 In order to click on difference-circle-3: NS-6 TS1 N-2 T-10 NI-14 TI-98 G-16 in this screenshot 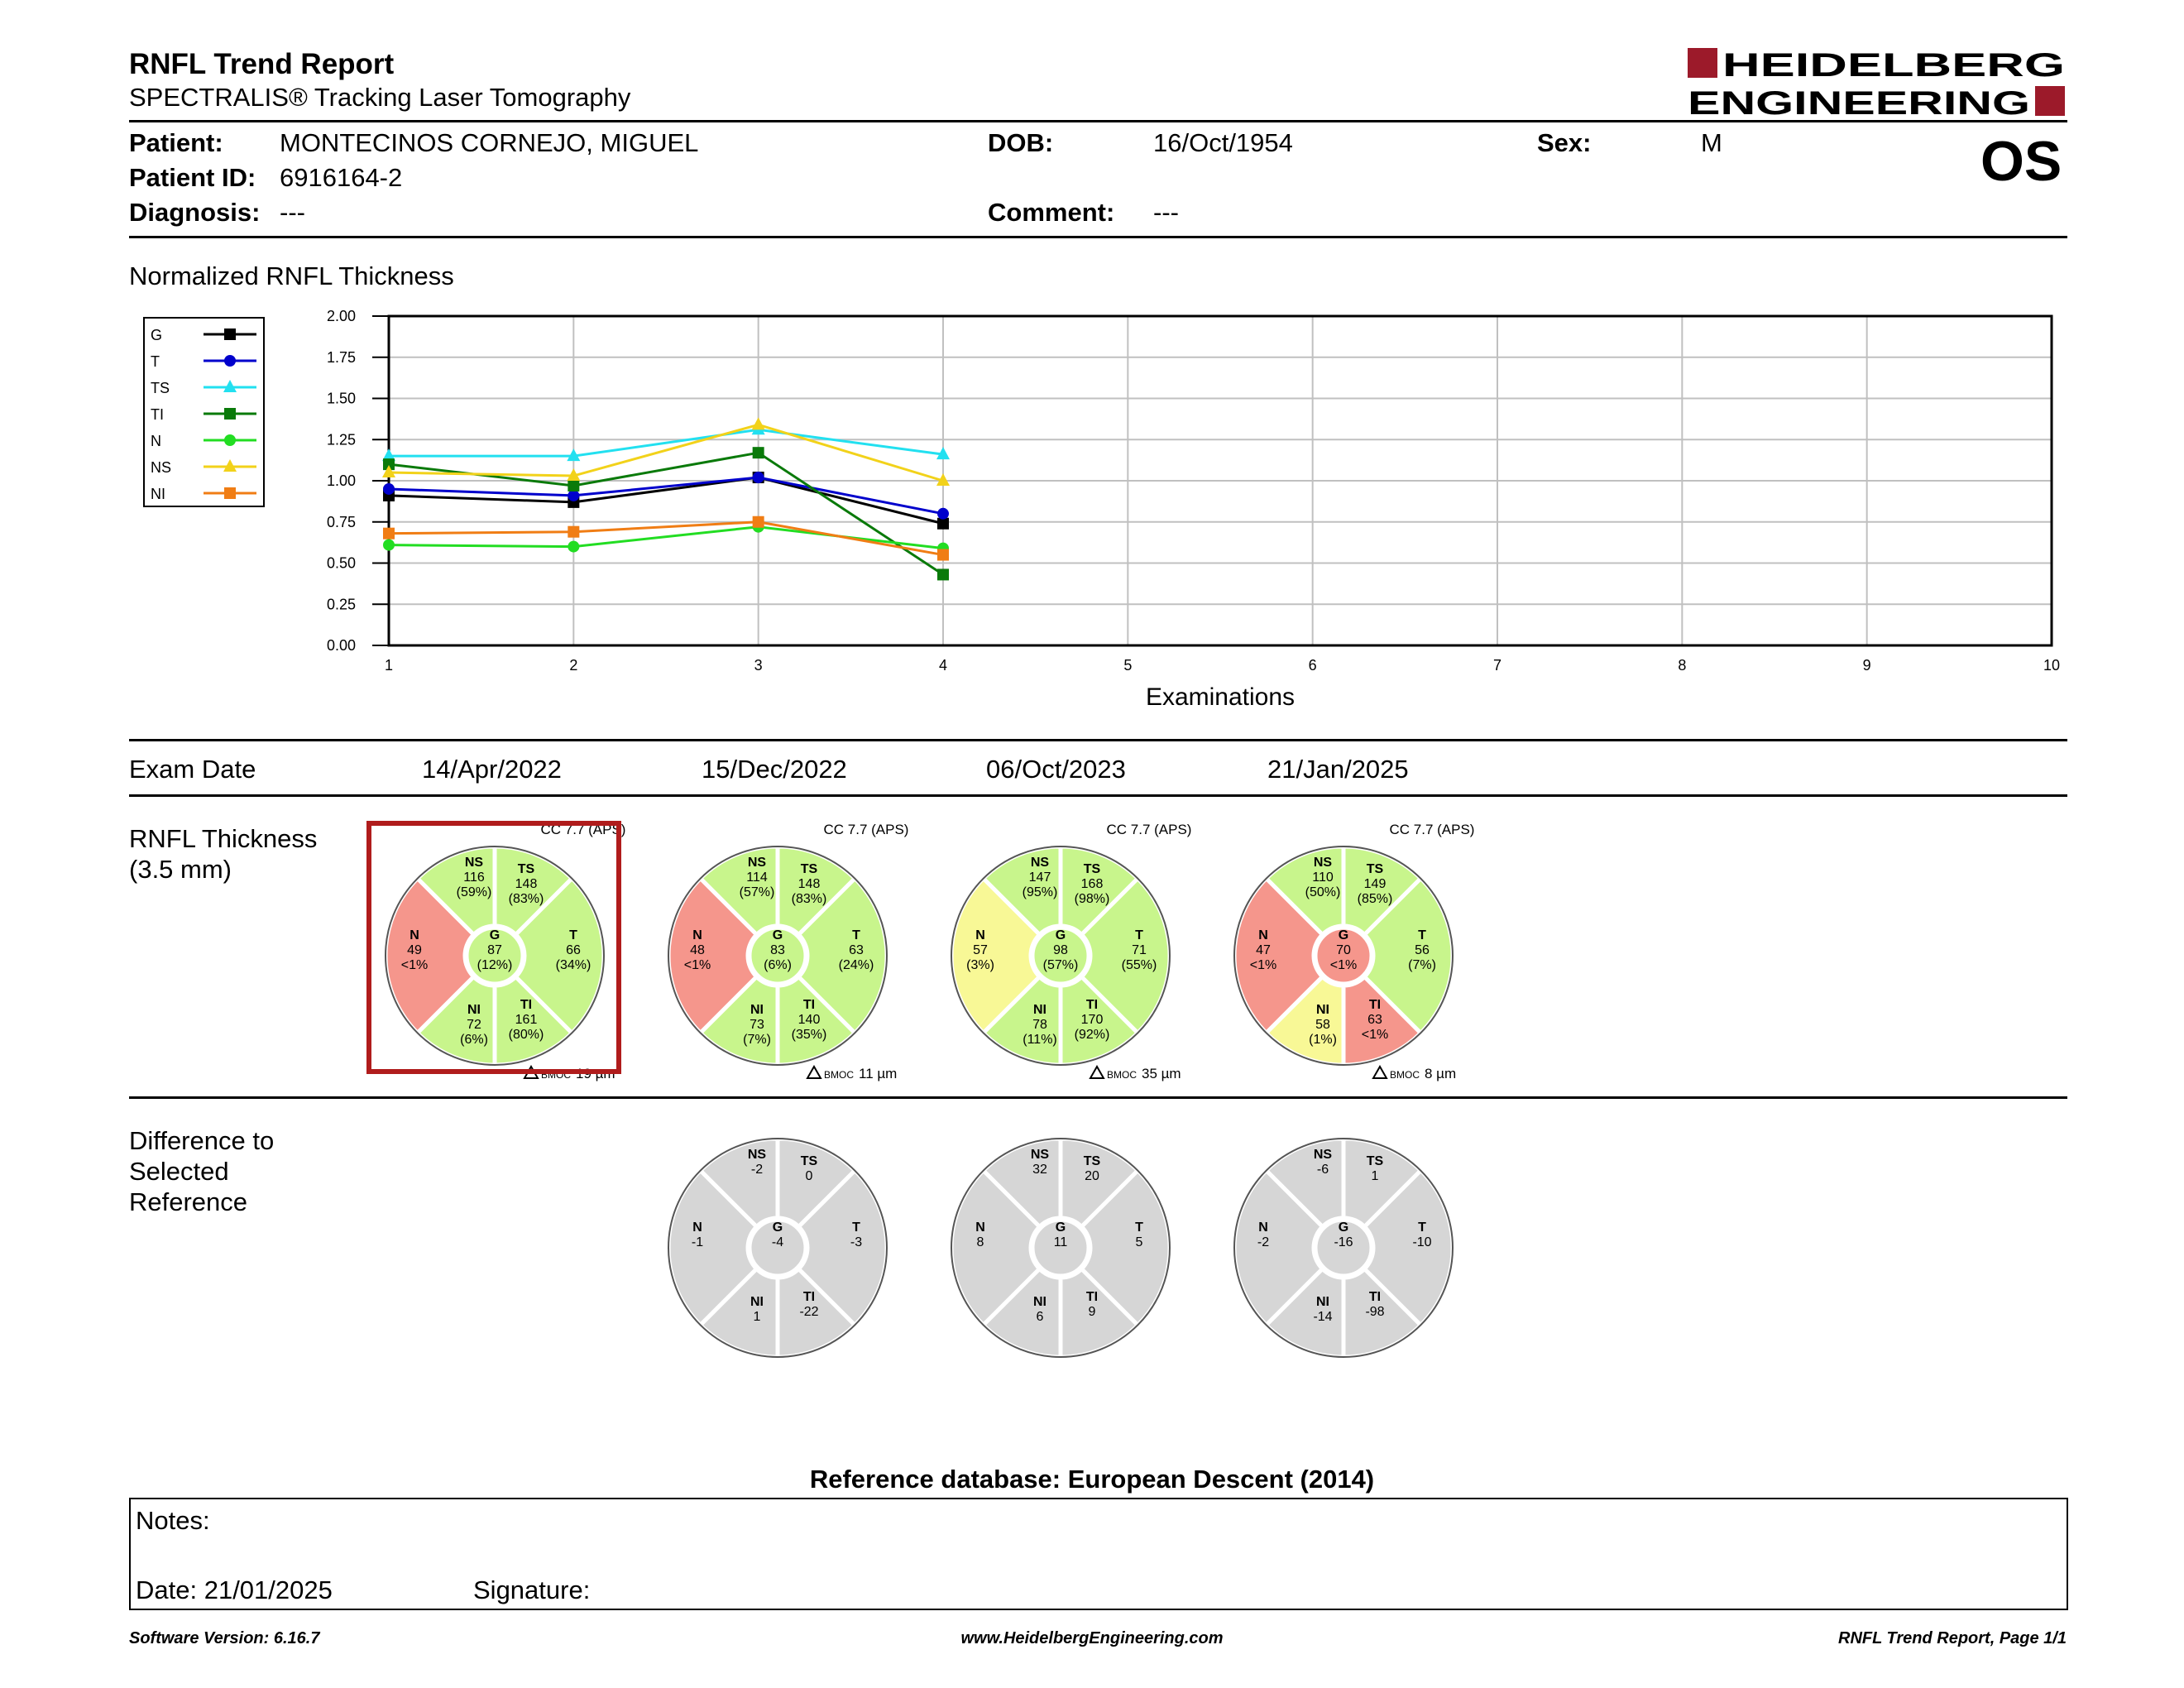, I will do `click(1343, 1248)`.